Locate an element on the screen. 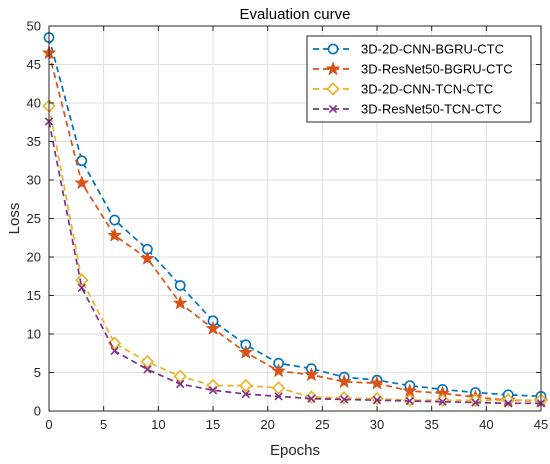 The image size is (550, 464). x-tick-label: 5 is located at coordinates (103, 424).